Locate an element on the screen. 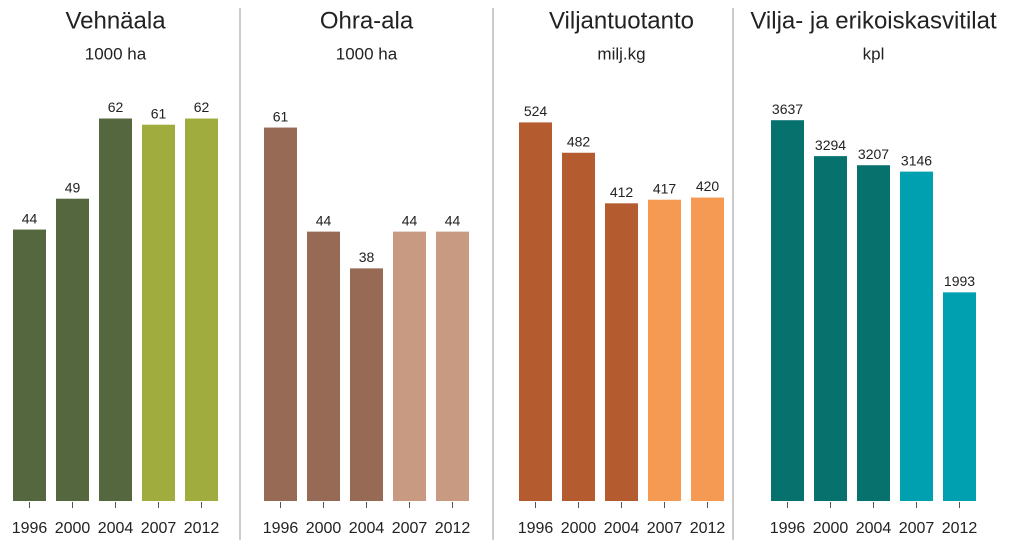 This screenshot has height=543, width=1018. value-label: 524 is located at coordinates (536, 111).